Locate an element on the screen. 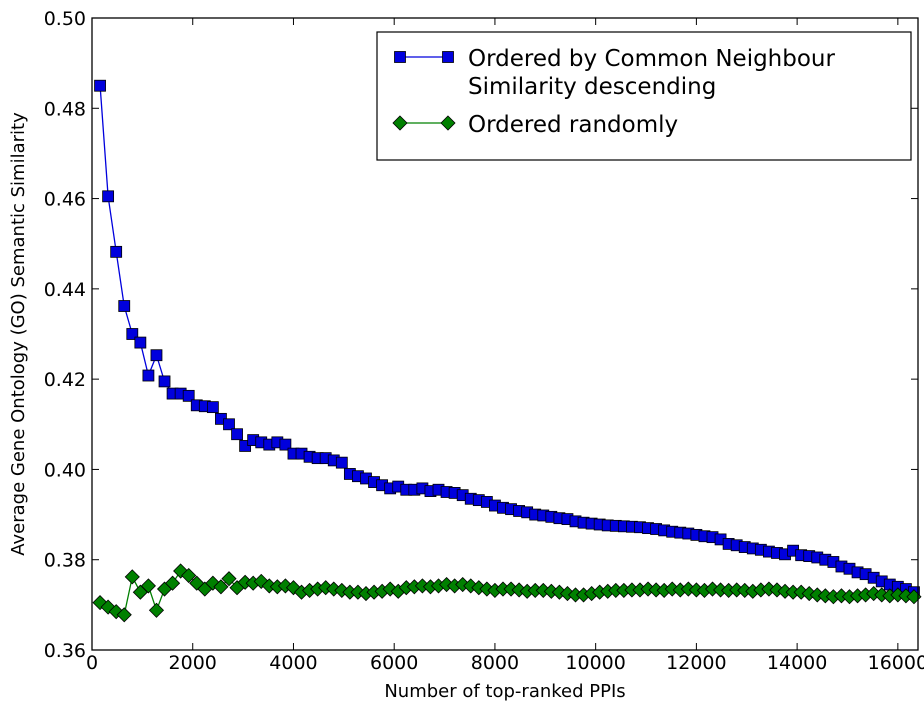  y-tick-label: 0.46 is located at coordinates (65, 200).